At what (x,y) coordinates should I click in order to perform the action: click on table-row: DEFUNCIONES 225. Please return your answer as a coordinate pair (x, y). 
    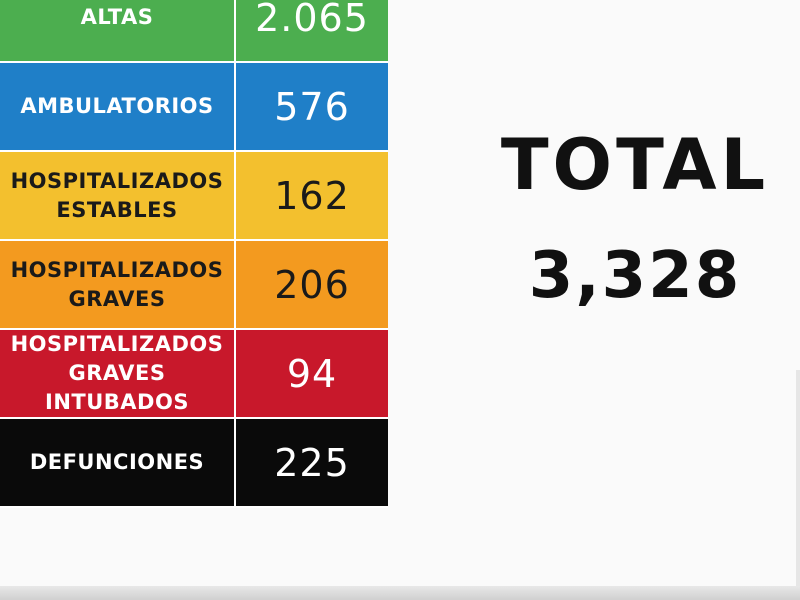
    Looking at the image, I should click on (194, 463).